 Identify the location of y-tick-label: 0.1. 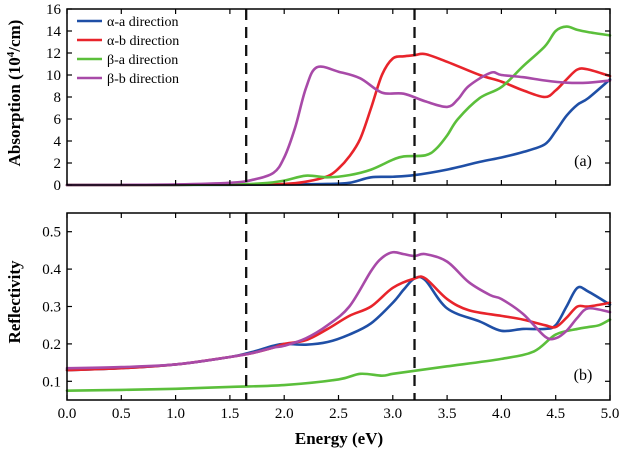
(51, 382).